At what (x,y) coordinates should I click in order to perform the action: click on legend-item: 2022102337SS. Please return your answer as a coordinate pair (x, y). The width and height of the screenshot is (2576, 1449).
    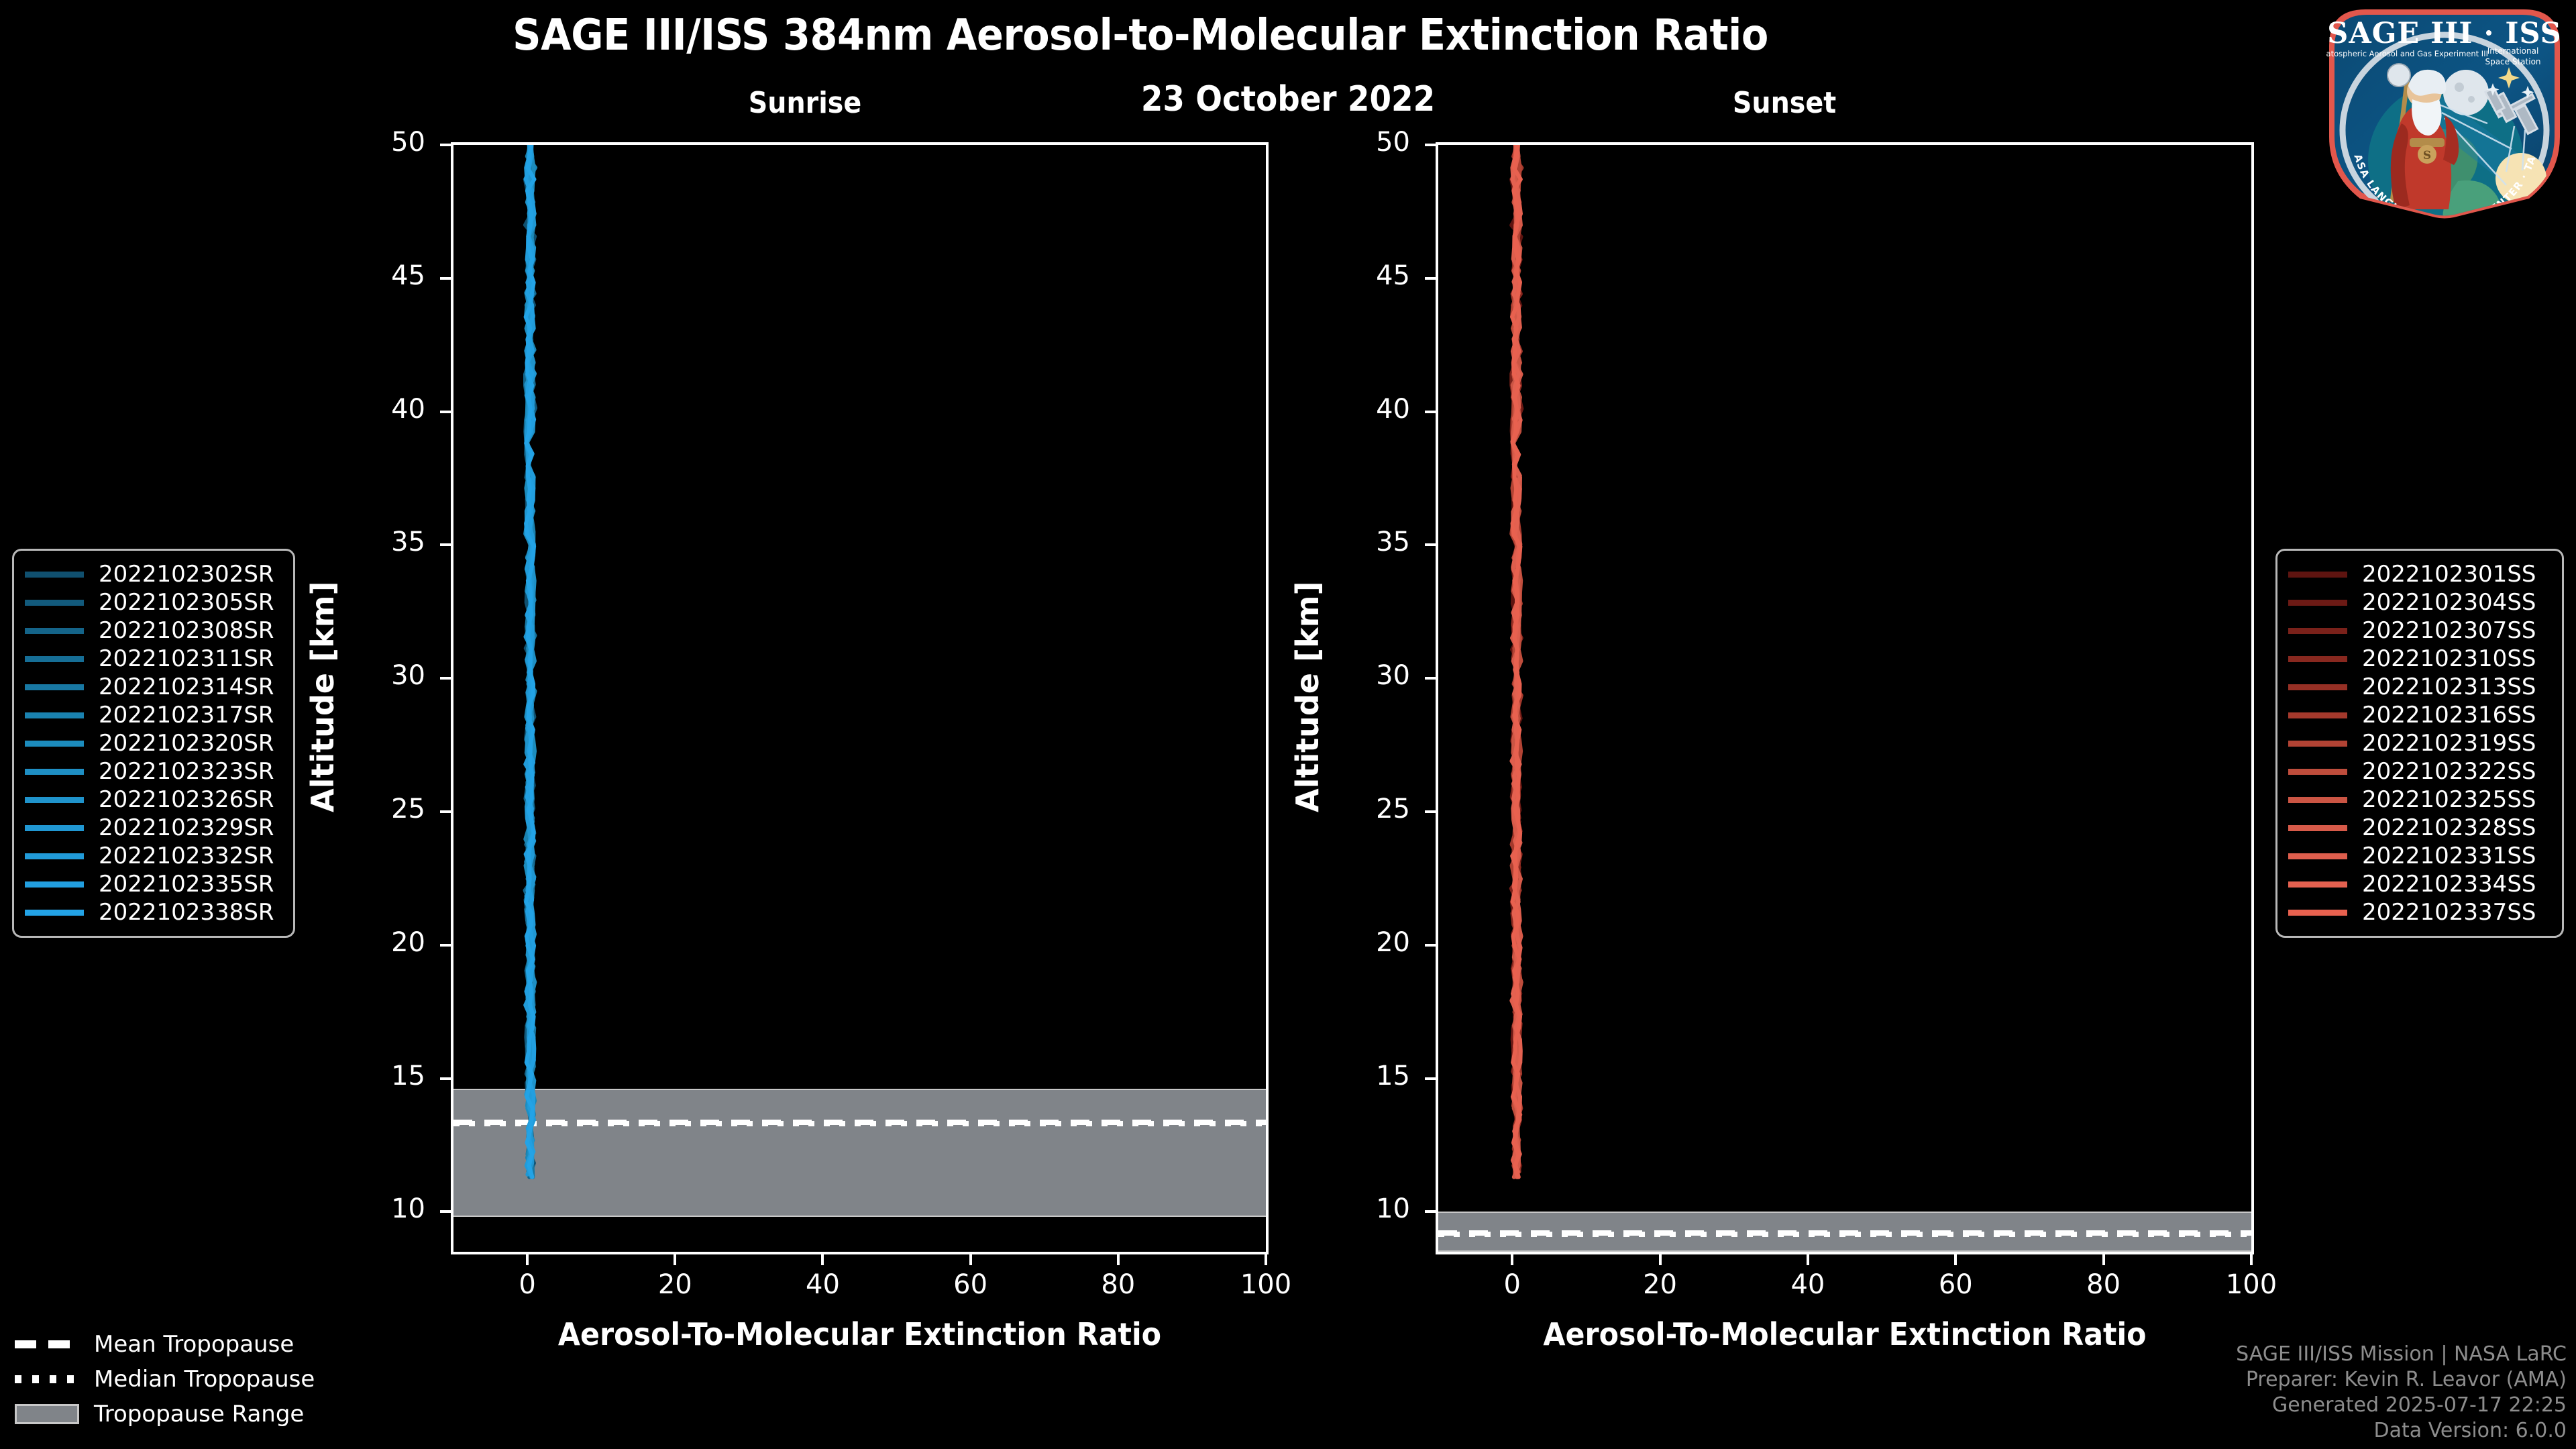
    Looking at the image, I should click on (2419, 912).